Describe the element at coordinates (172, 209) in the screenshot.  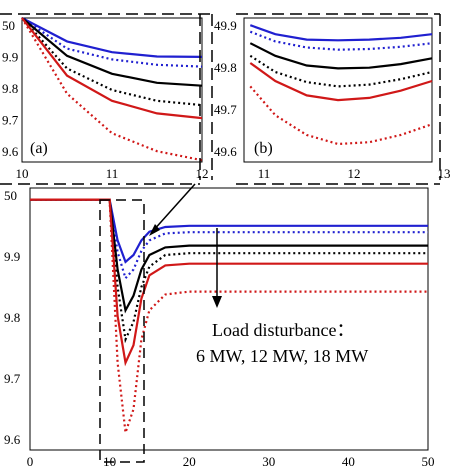
I see `pointer-arrow` at that location.